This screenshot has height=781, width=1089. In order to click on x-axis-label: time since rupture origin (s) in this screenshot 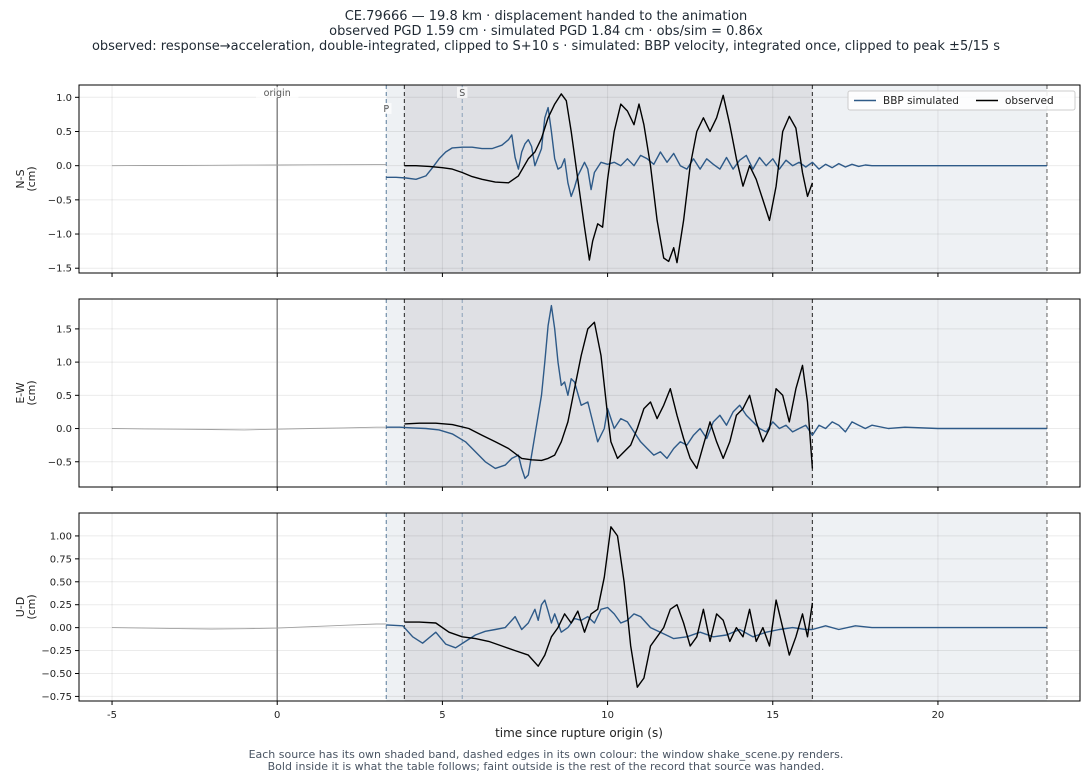, I will do `click(579, 733)`.